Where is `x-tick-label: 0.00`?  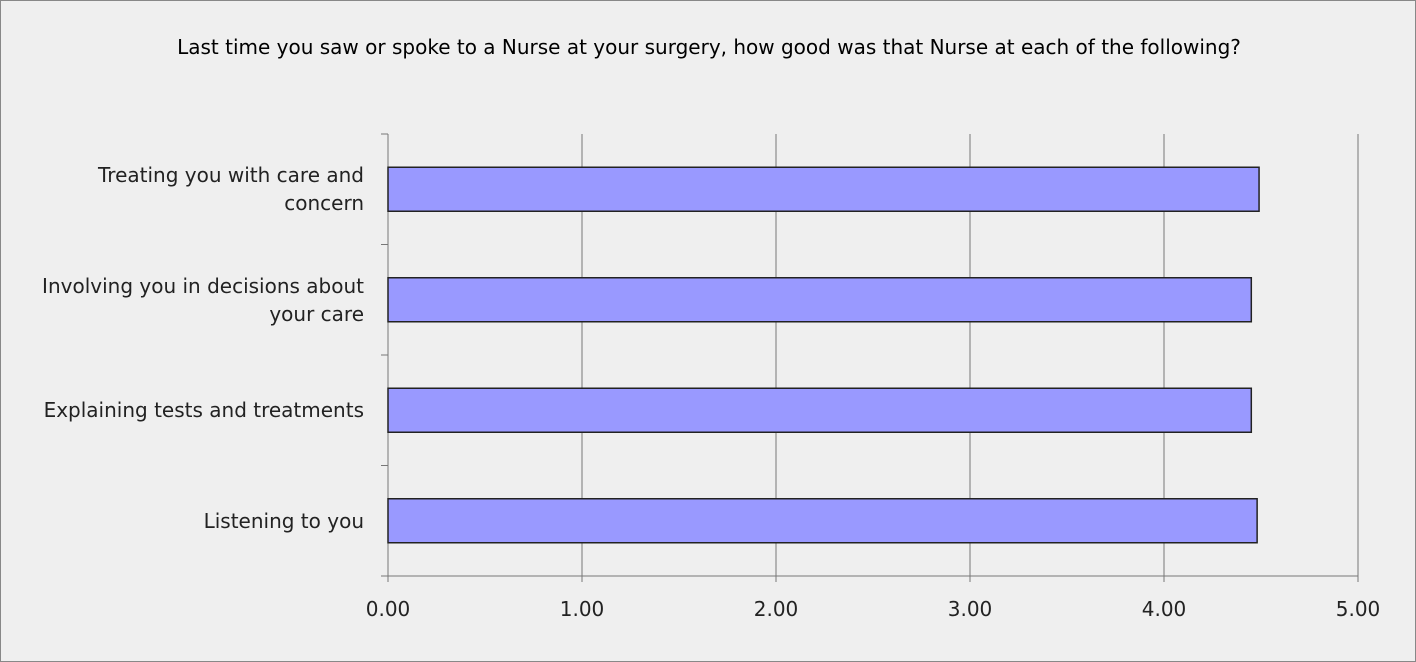
x-tick-label: 0.00 is located at coordinates (388, 609).